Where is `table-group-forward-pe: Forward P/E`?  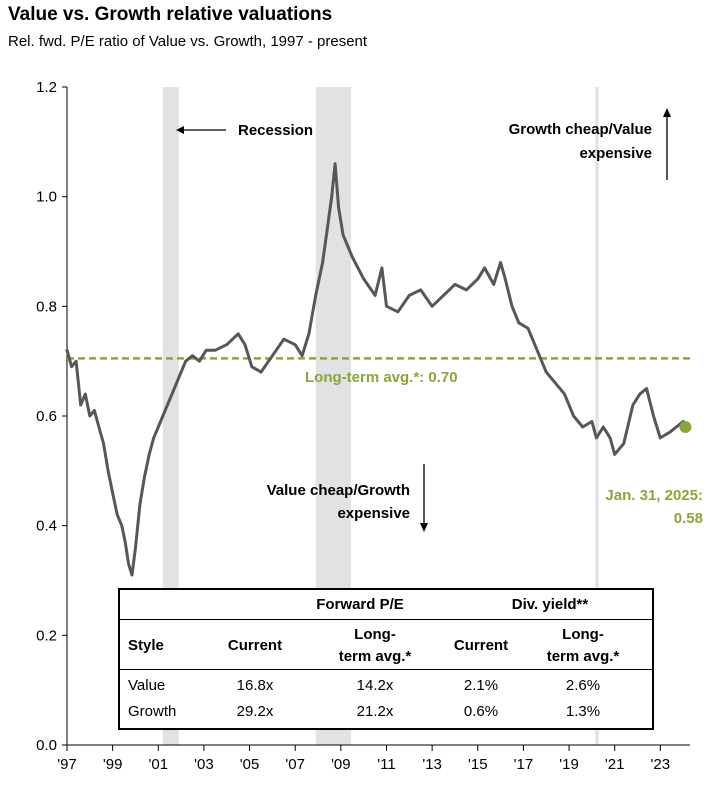
table-group-forward-pe: Forward P/E is located at coordinates (360, 604).